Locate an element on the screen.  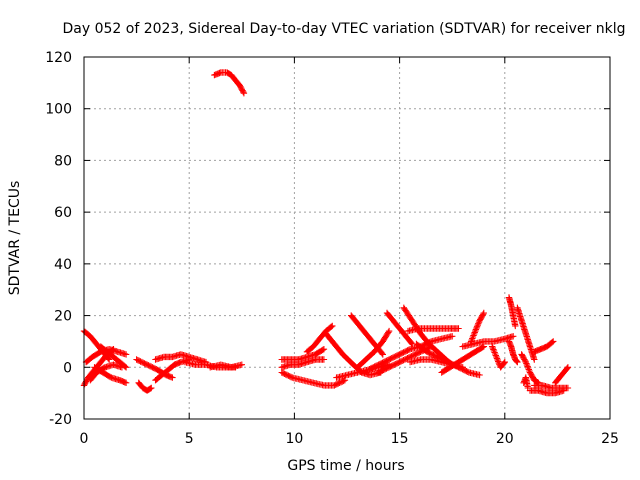
x-axis-label: GPS time / hours is located at coordinates (345, 466).